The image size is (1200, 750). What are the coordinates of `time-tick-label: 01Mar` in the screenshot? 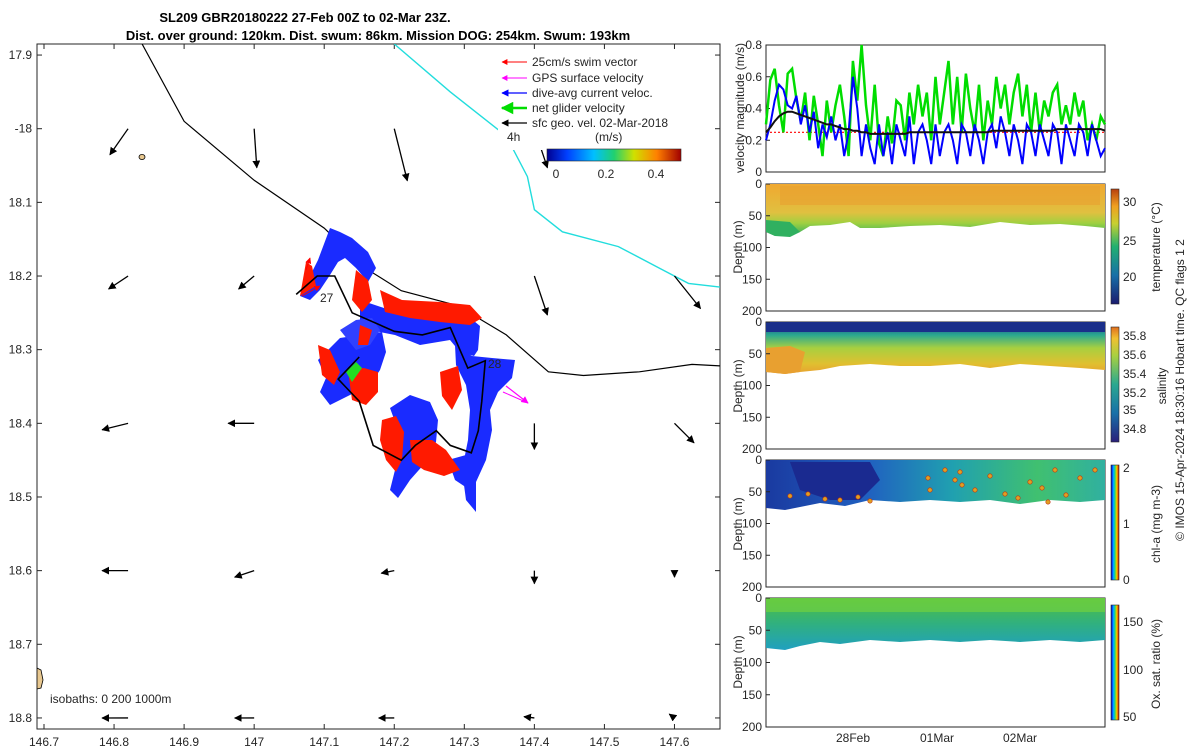 It's located at (937, 738).